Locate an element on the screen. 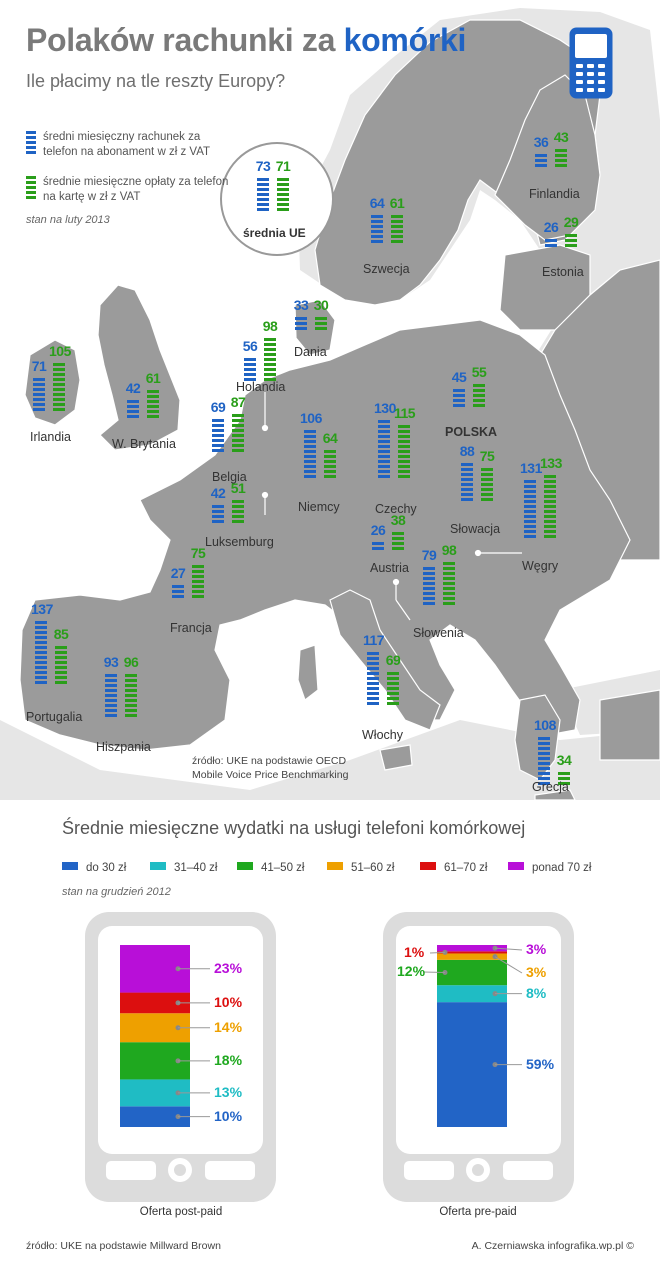 The height and width of the screenshot is (1263, 660). country-name-text: Portugalia is located at coordinates (54, 717).